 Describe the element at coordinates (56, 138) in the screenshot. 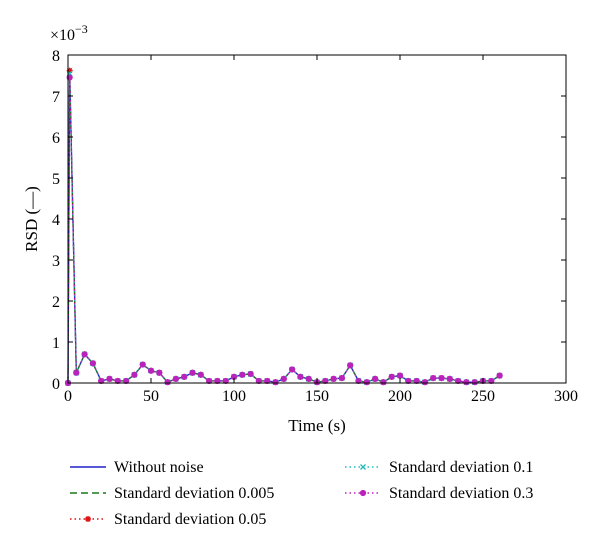

I see `y-tick-label: 6` at that location.